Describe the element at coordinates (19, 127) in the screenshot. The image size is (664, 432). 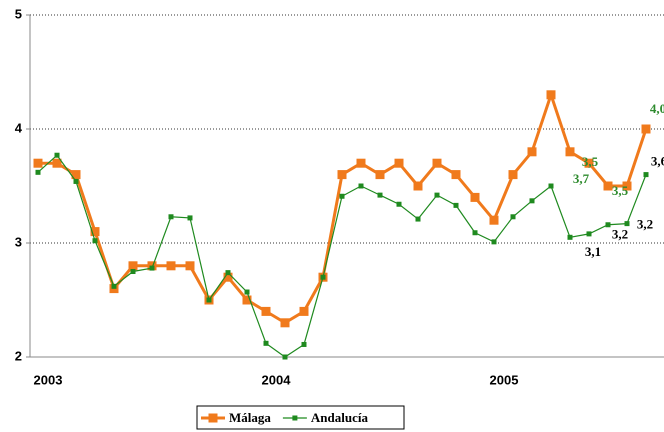
I see `y-tick-label: 4` at that location.